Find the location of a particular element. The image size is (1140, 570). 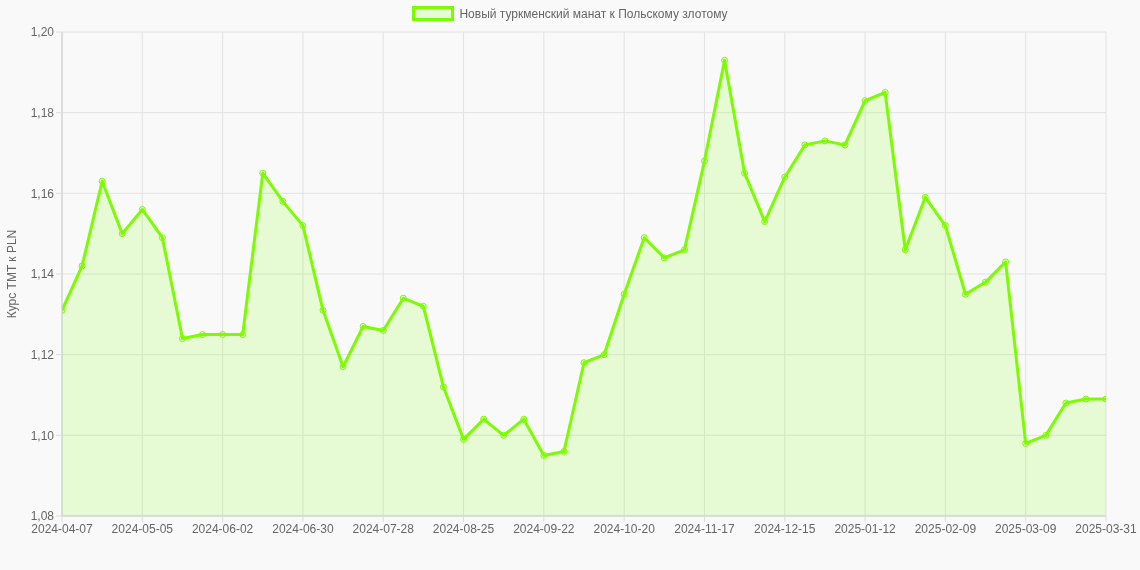

x-tick-label: 2025-03-09 is located at coordinates (1026, 528).